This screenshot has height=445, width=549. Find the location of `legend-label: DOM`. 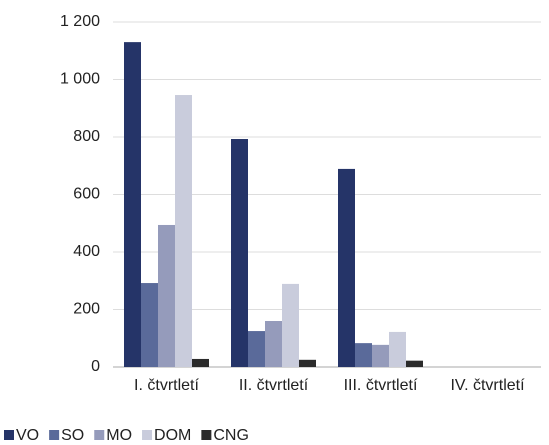

legend-label: DOM is located at coordinates (172, 435).